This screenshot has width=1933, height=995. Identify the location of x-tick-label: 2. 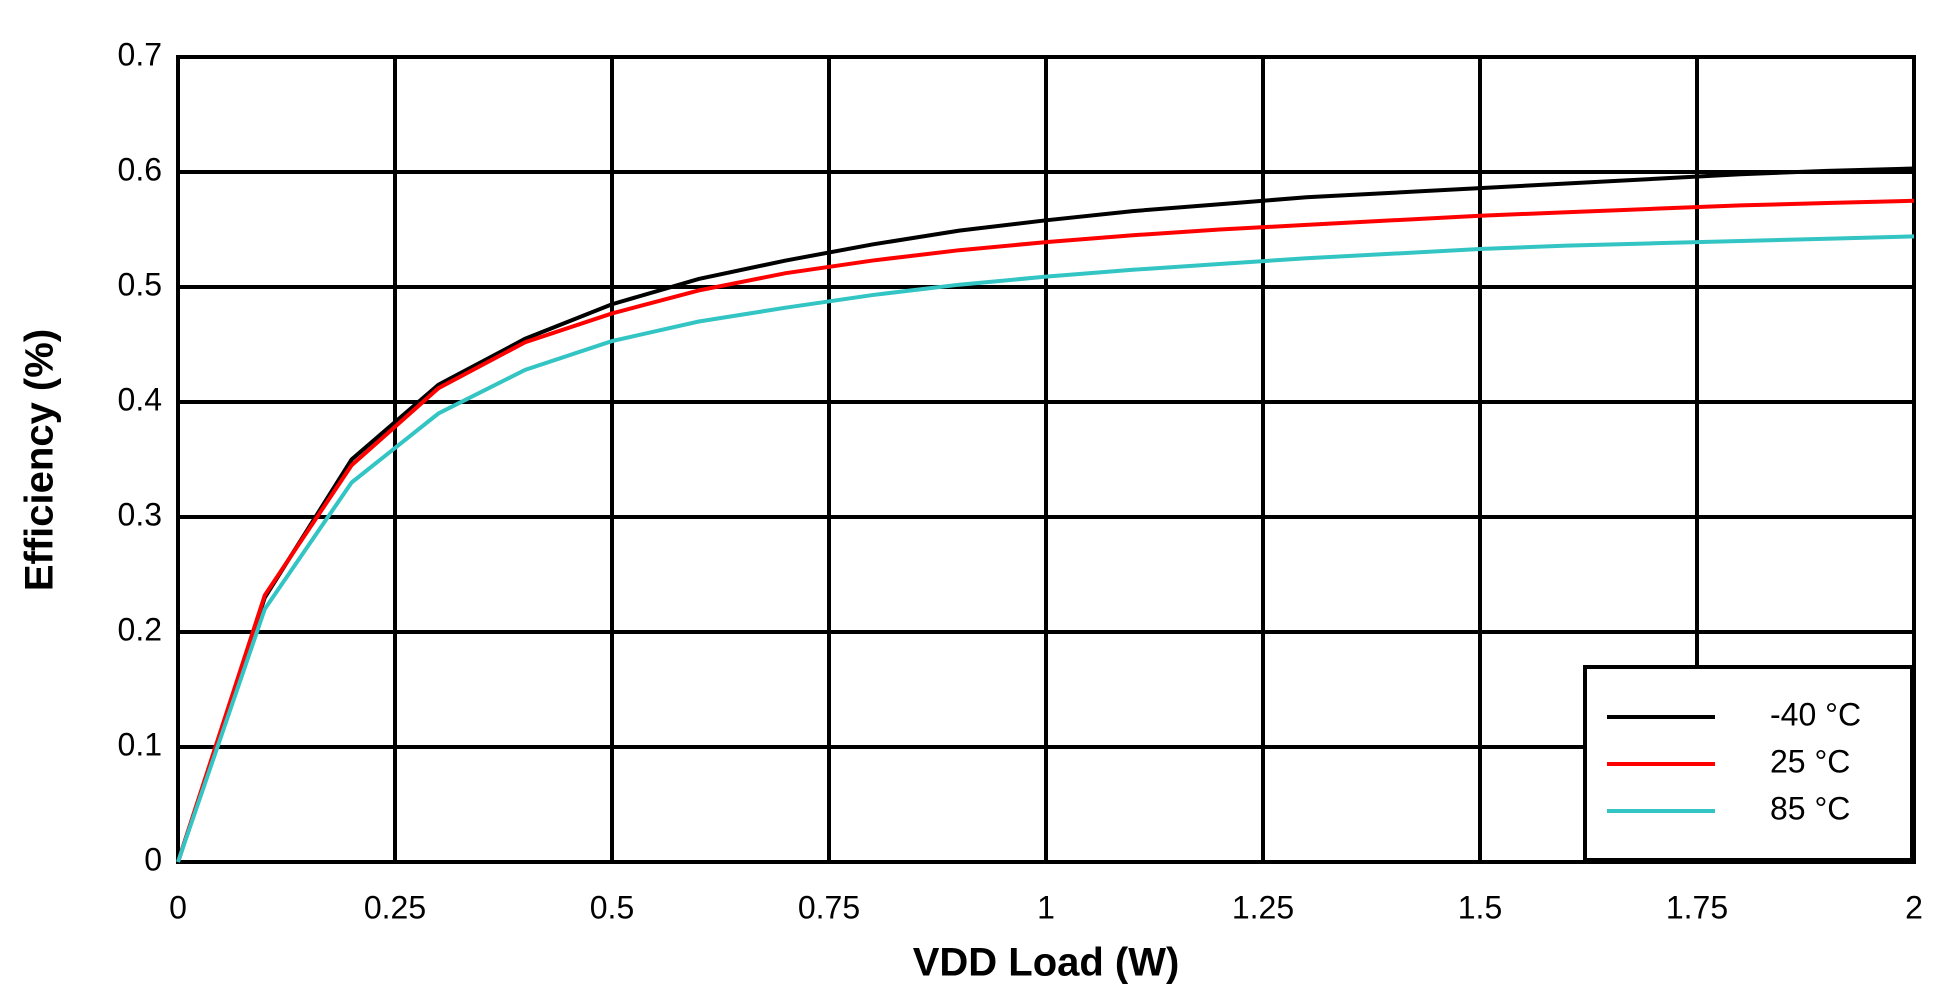
(1914, 907).